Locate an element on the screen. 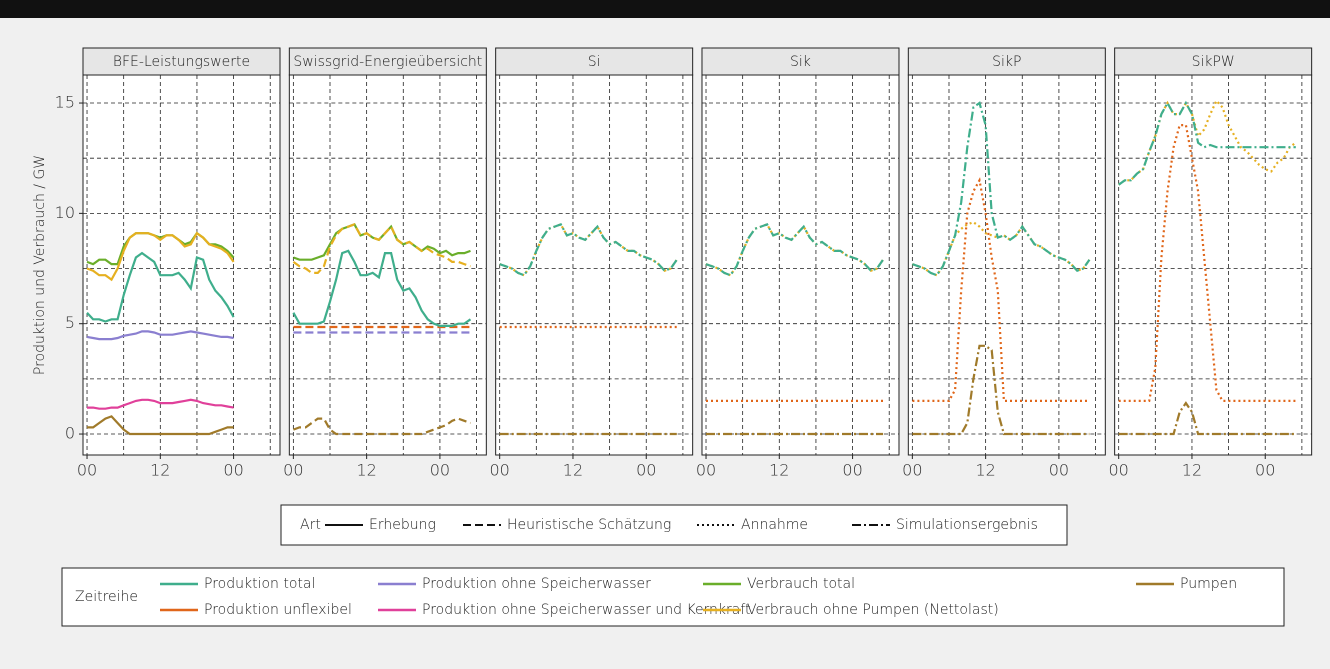  legend-label: Simulationsergebnis is located at coordinates (967, 525).